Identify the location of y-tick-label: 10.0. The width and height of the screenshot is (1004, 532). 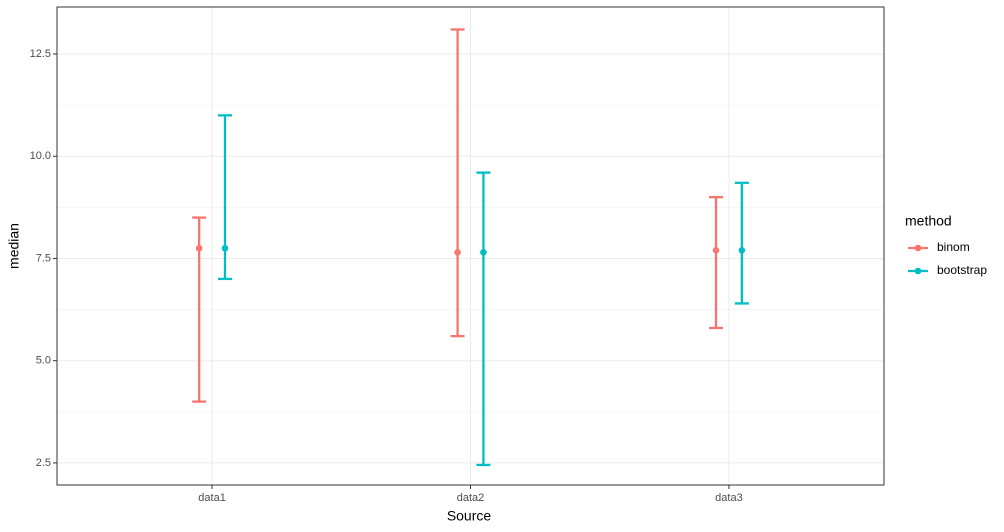
(40, 156).